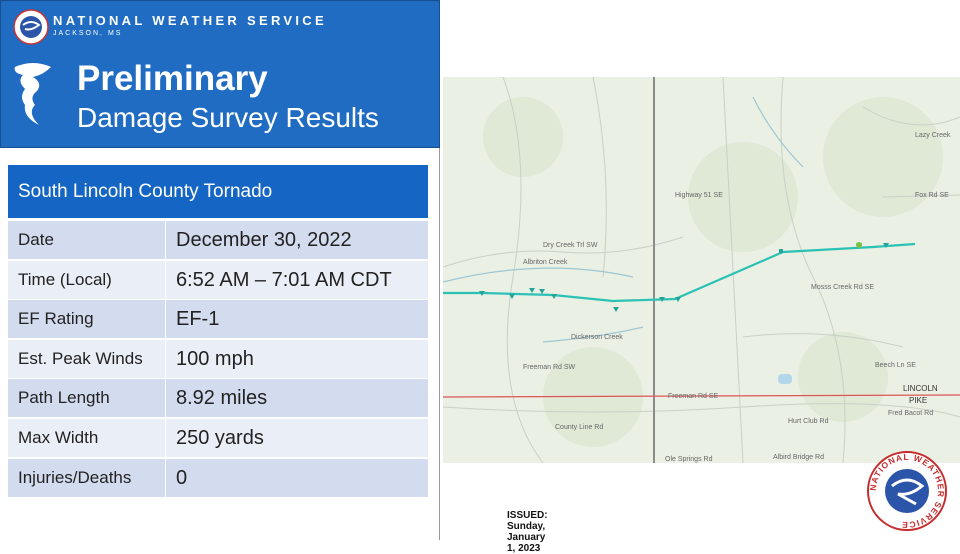 The width and height of the screenshot is (960, 554). I want to click on map-label: Freeman Rd SW, so click(549, 367).